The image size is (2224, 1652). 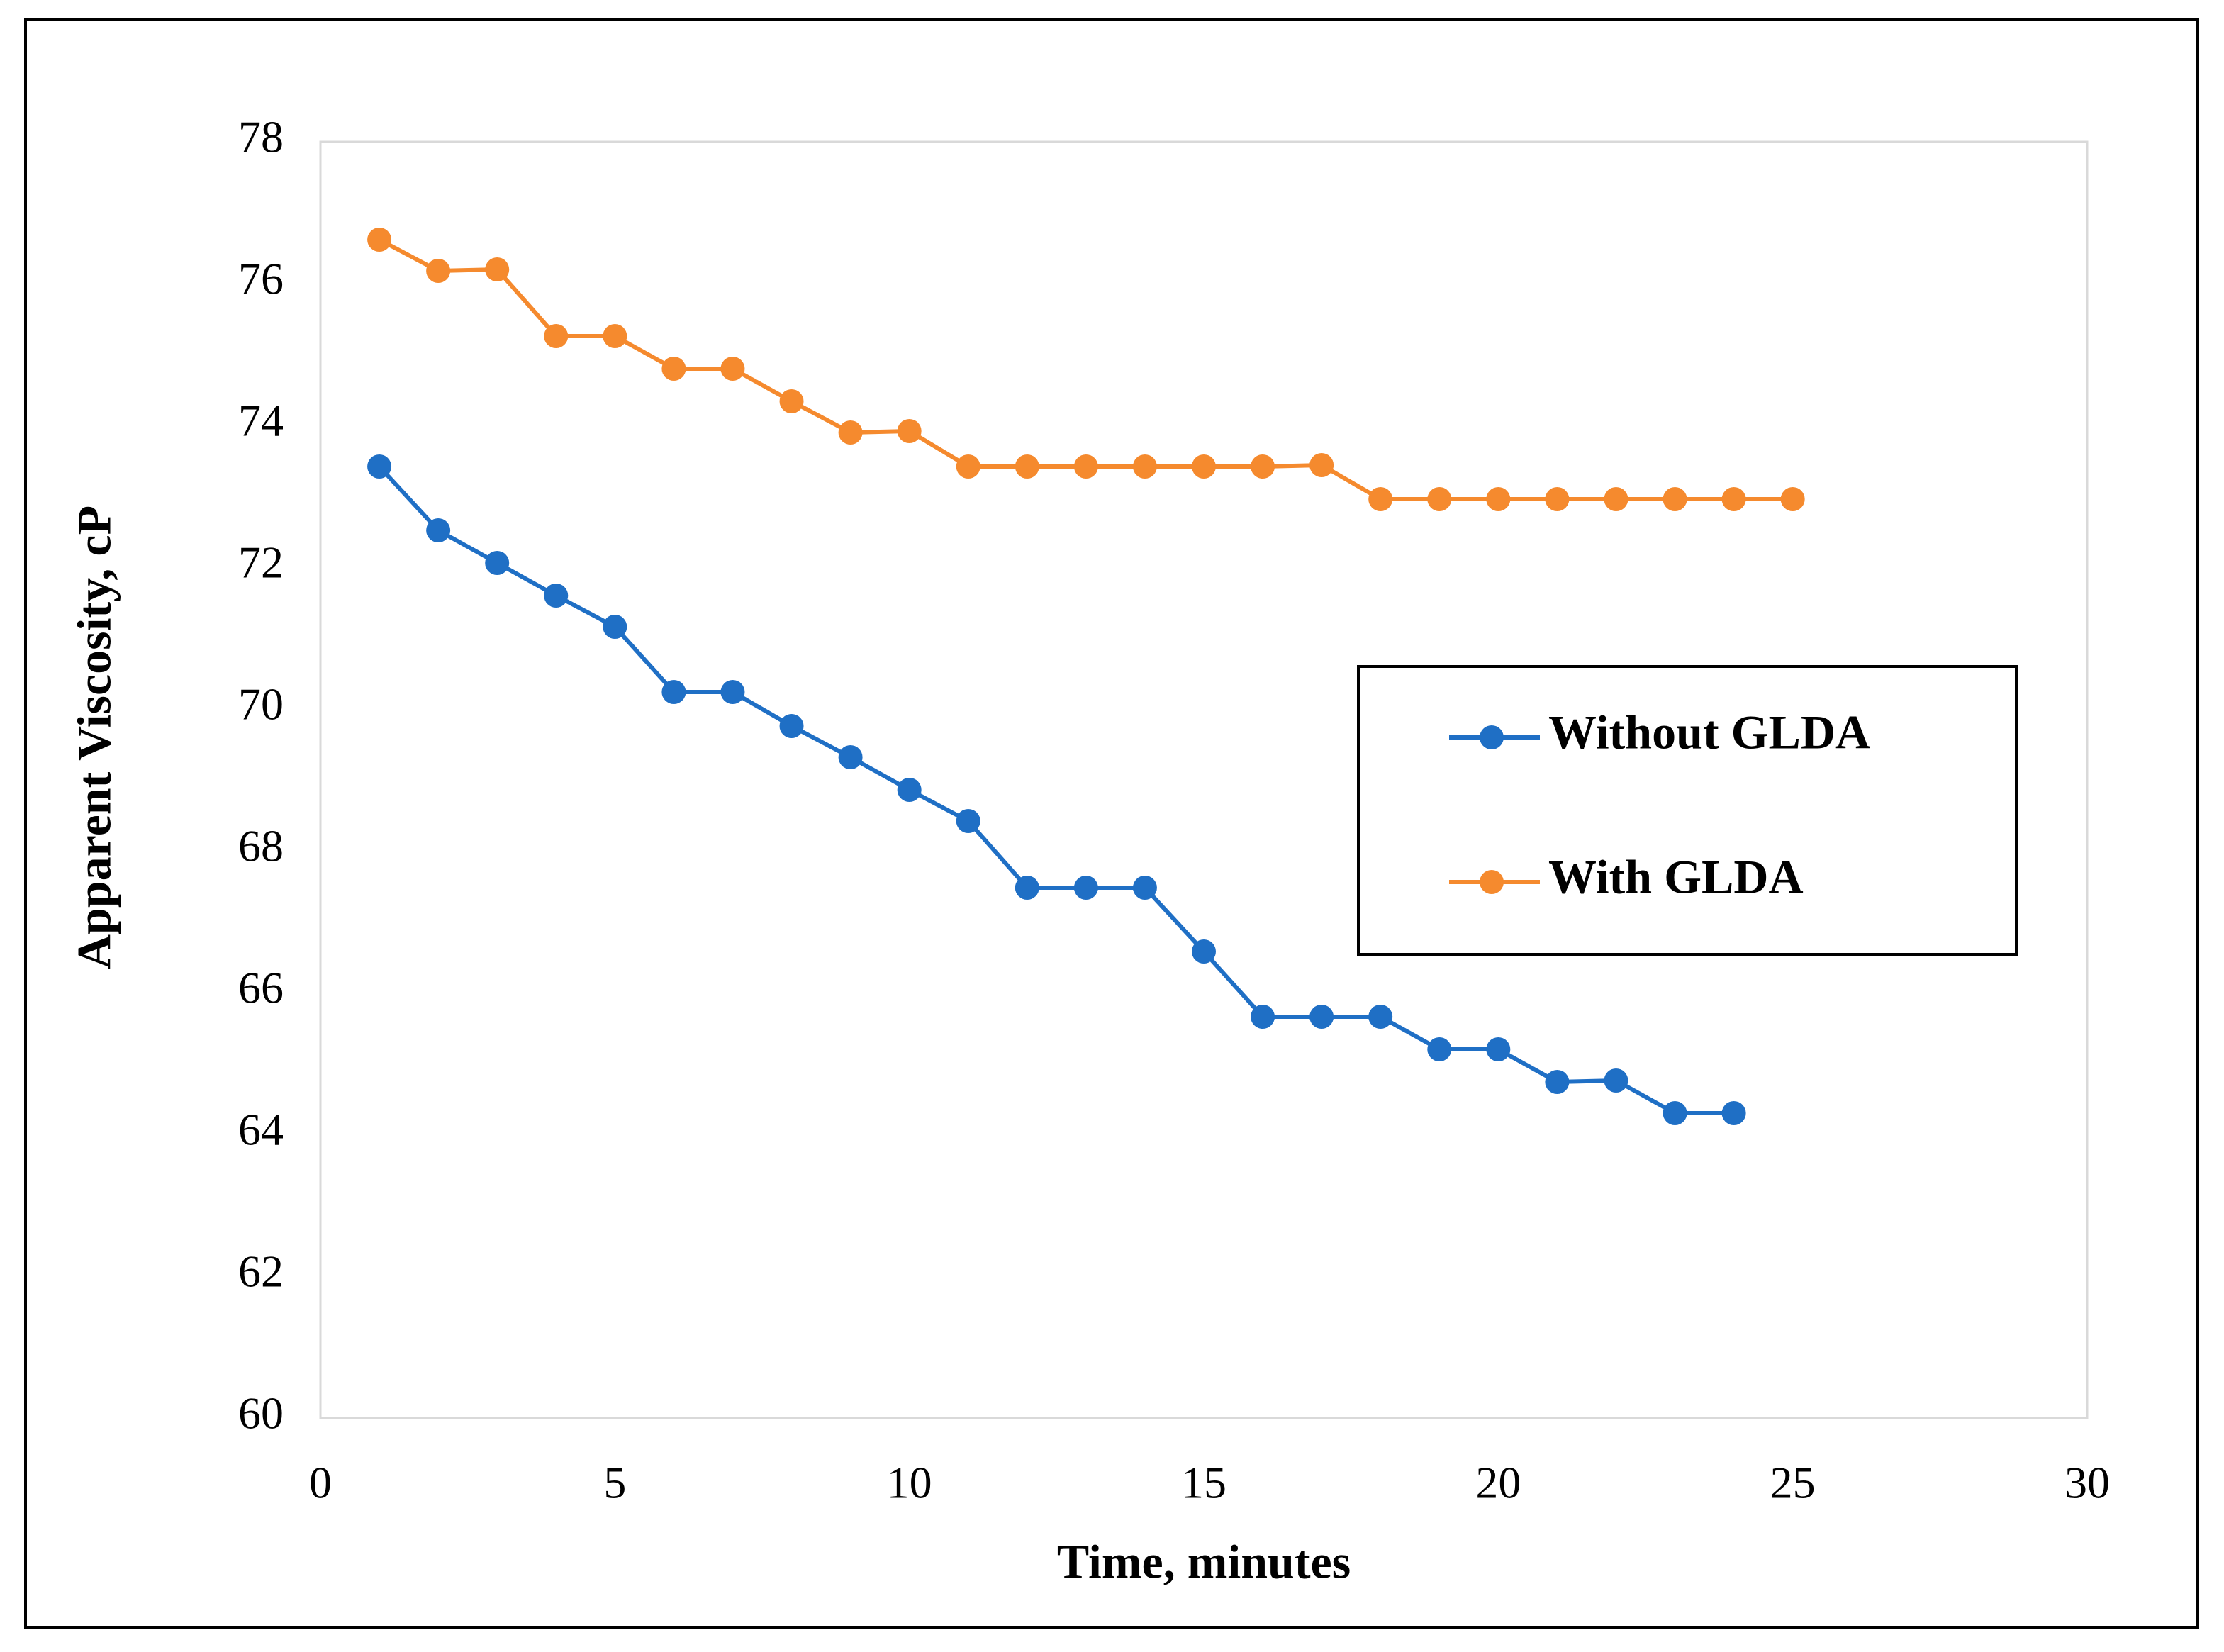 I want to click on y-axis-label: Apparent Viscosity, cP, so click(x=94, y=737).